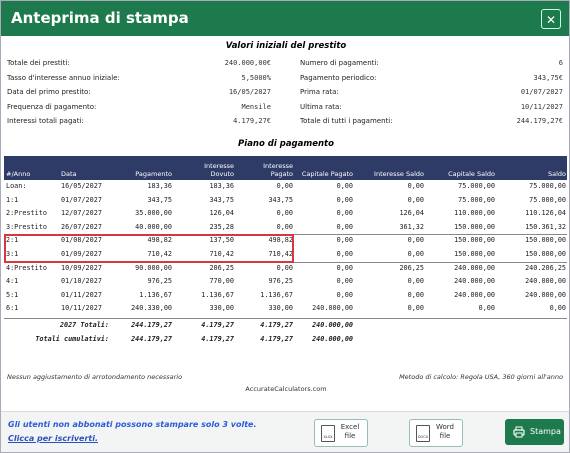  I want to click on subscribe-link: Clicca per iscriverti., so click(53, 438).